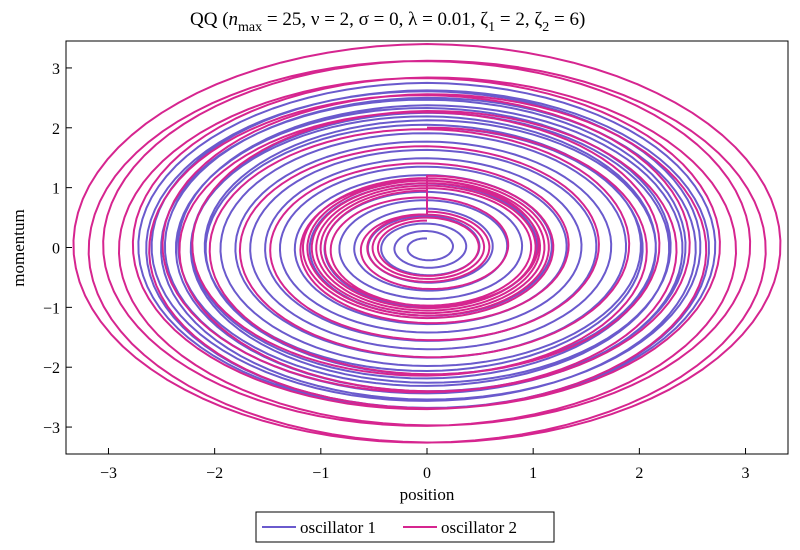 The height and width of the screenshot is (550, 800). Describe the element at coordinates (250, 27) in the screenshot. I see `title-n-subscript: max` at that location.